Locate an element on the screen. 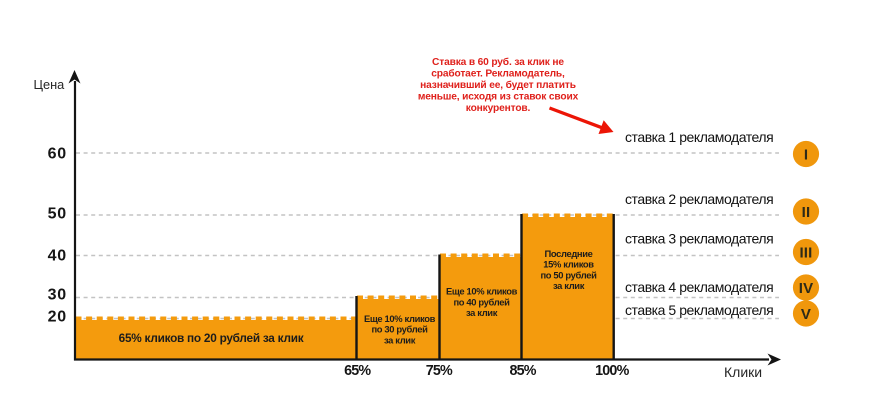 Image resolution: width=870 pixels, height=400 pixels. svg-text: 50 is located at coordinates (57, 213).